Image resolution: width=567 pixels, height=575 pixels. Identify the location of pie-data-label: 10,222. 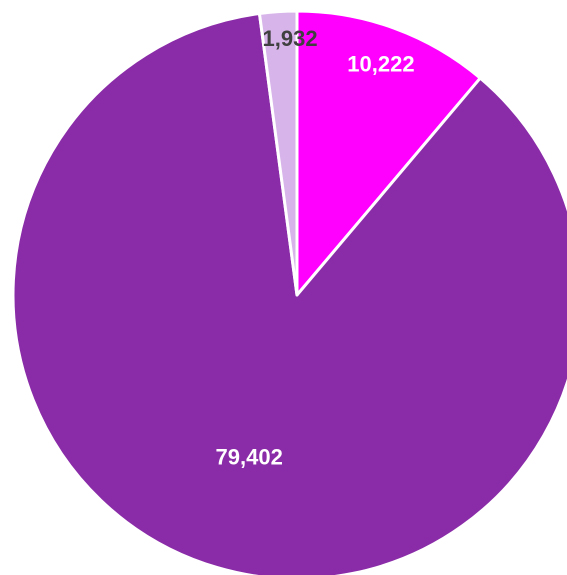
(380, 63).